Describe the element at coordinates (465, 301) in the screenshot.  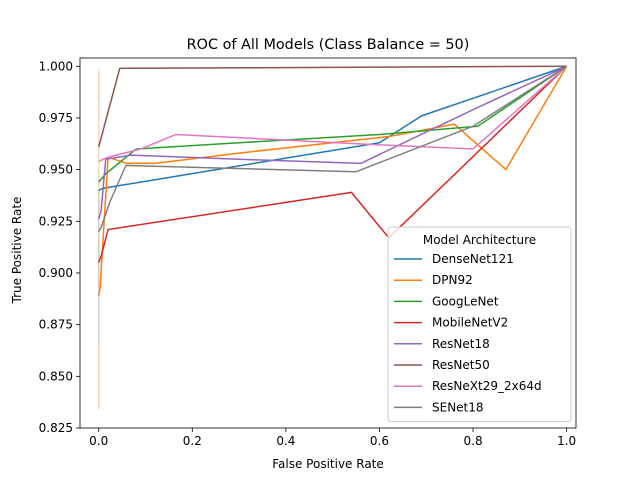
I see `legend-entry: GoogLeNet` at that location.